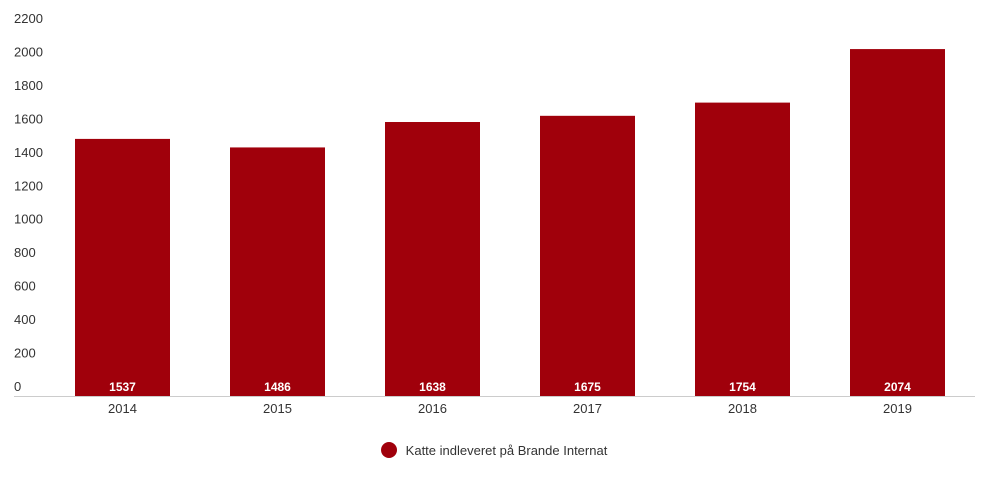 Image resolution: width=988 pixels, height=479 pixels. Describe the element at coordinates (28, 185) in the screenshot. I see `y-tick-label: 1200` at that location.